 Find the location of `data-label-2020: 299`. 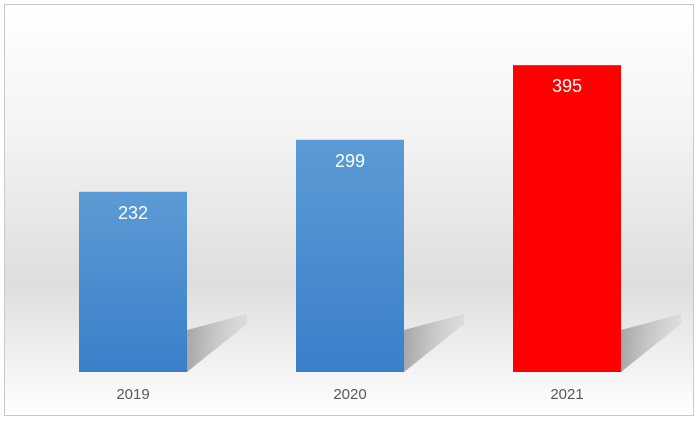

data-label-2020: 299 is located at coordinates (350, 161).